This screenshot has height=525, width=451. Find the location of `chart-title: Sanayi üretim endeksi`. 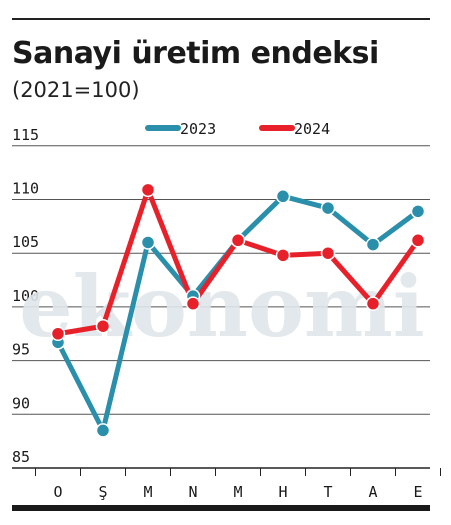

chart-title: Sanayi üretim endeksi is located at coordinates (195, 53).